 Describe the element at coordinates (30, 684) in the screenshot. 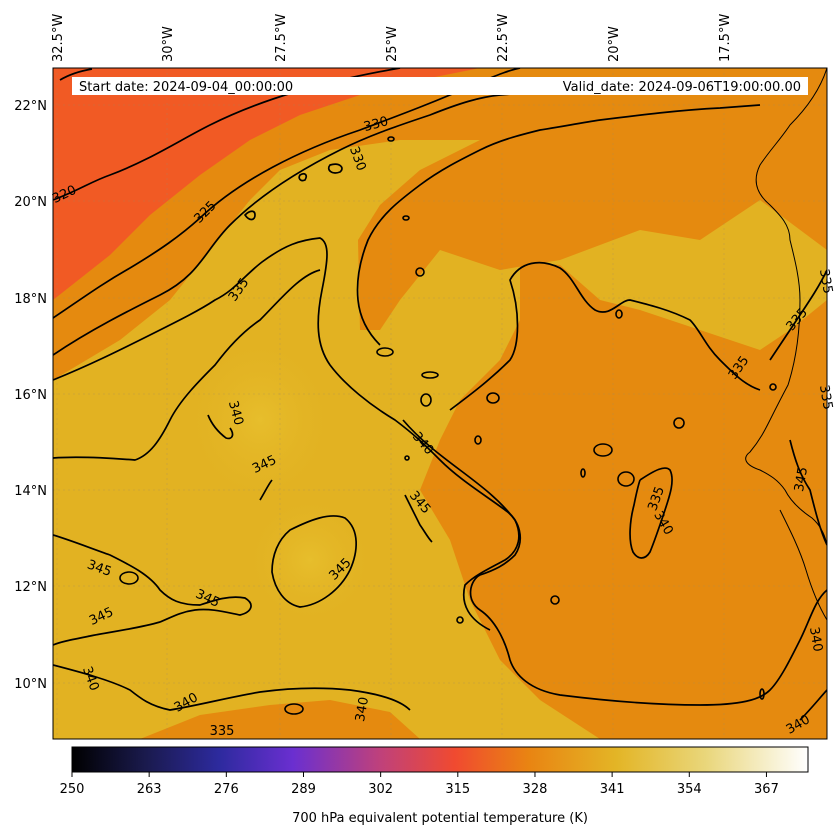

I see `lat-tick-label: 10°N` at that location.